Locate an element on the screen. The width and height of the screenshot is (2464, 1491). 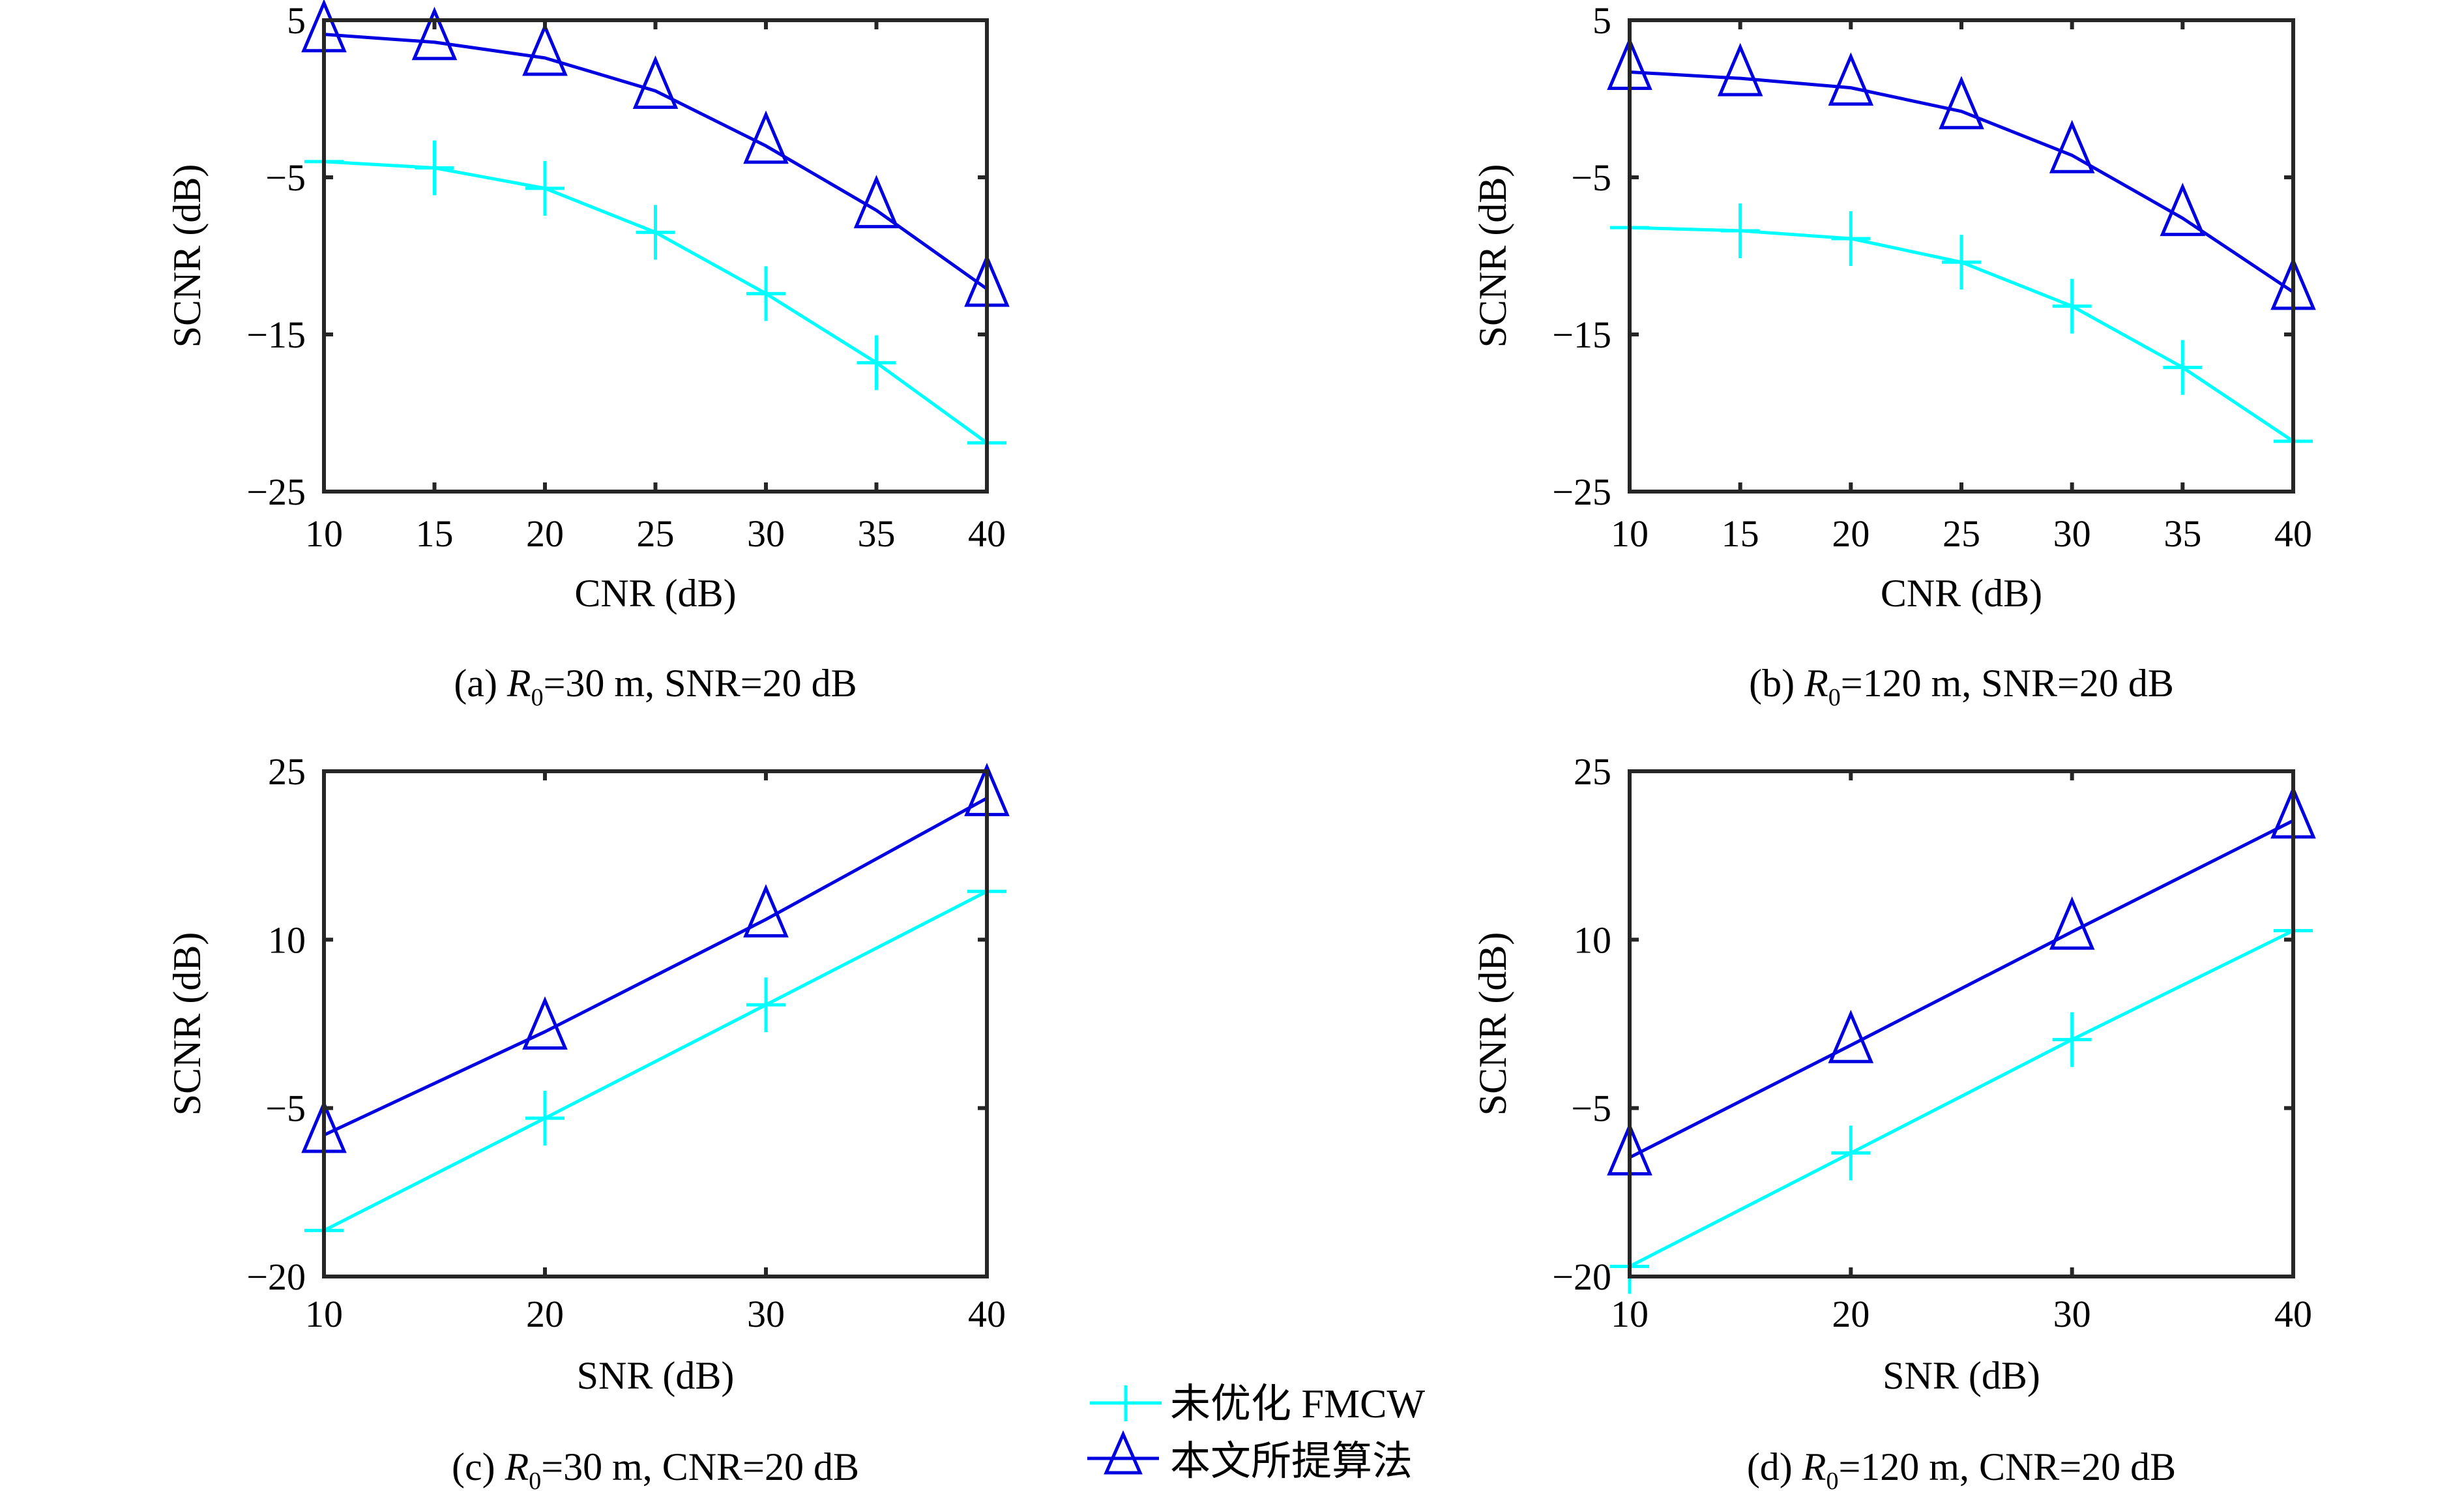
legend-label-proposed: 本文所提算法 is located at coordinates (1292, 1461).